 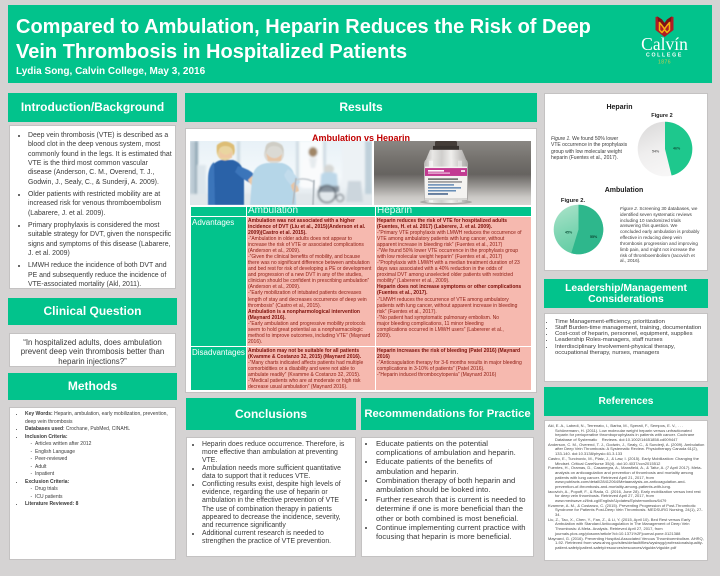 What do you see at coordinates (664, 63) in the screenshot?
I see `svg-text: 1876` at bounding box center [664, 63].